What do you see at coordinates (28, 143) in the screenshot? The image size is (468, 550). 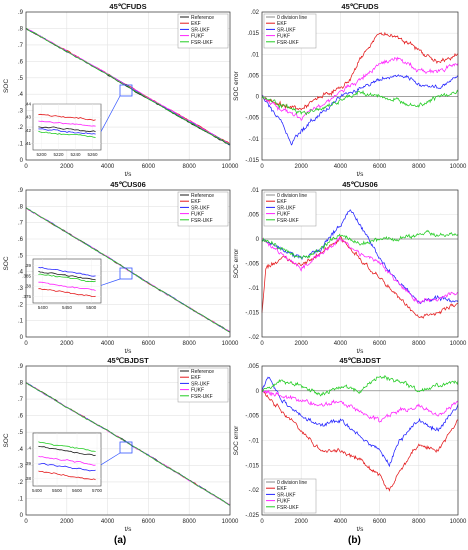 I see `inset-y-tick-label: .41` at bounding box center [28, 143].